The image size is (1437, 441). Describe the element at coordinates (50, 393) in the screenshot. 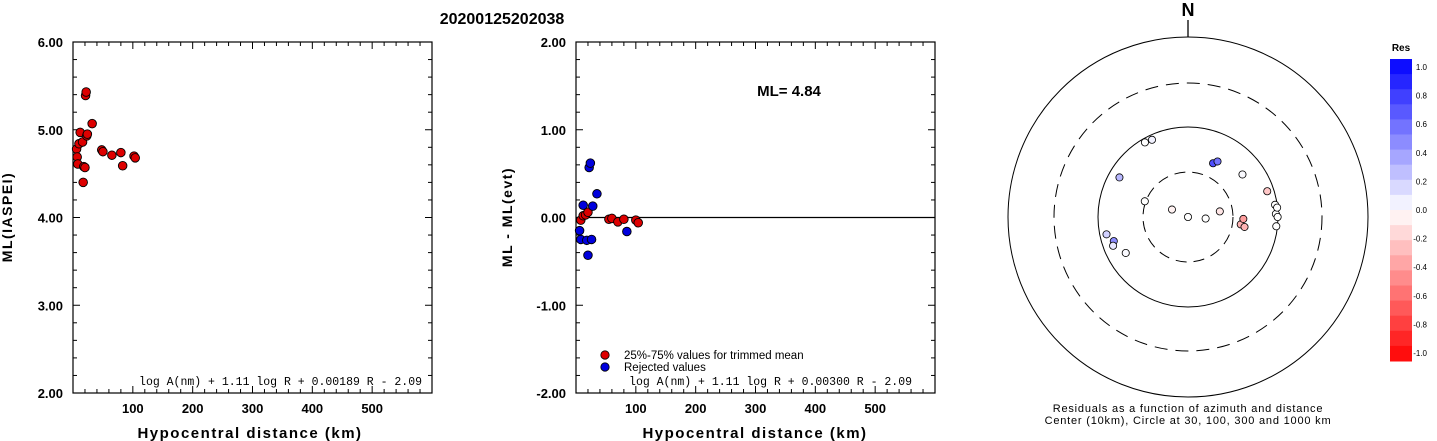

I see `plot1-ytick-label: 2.00` at that location.